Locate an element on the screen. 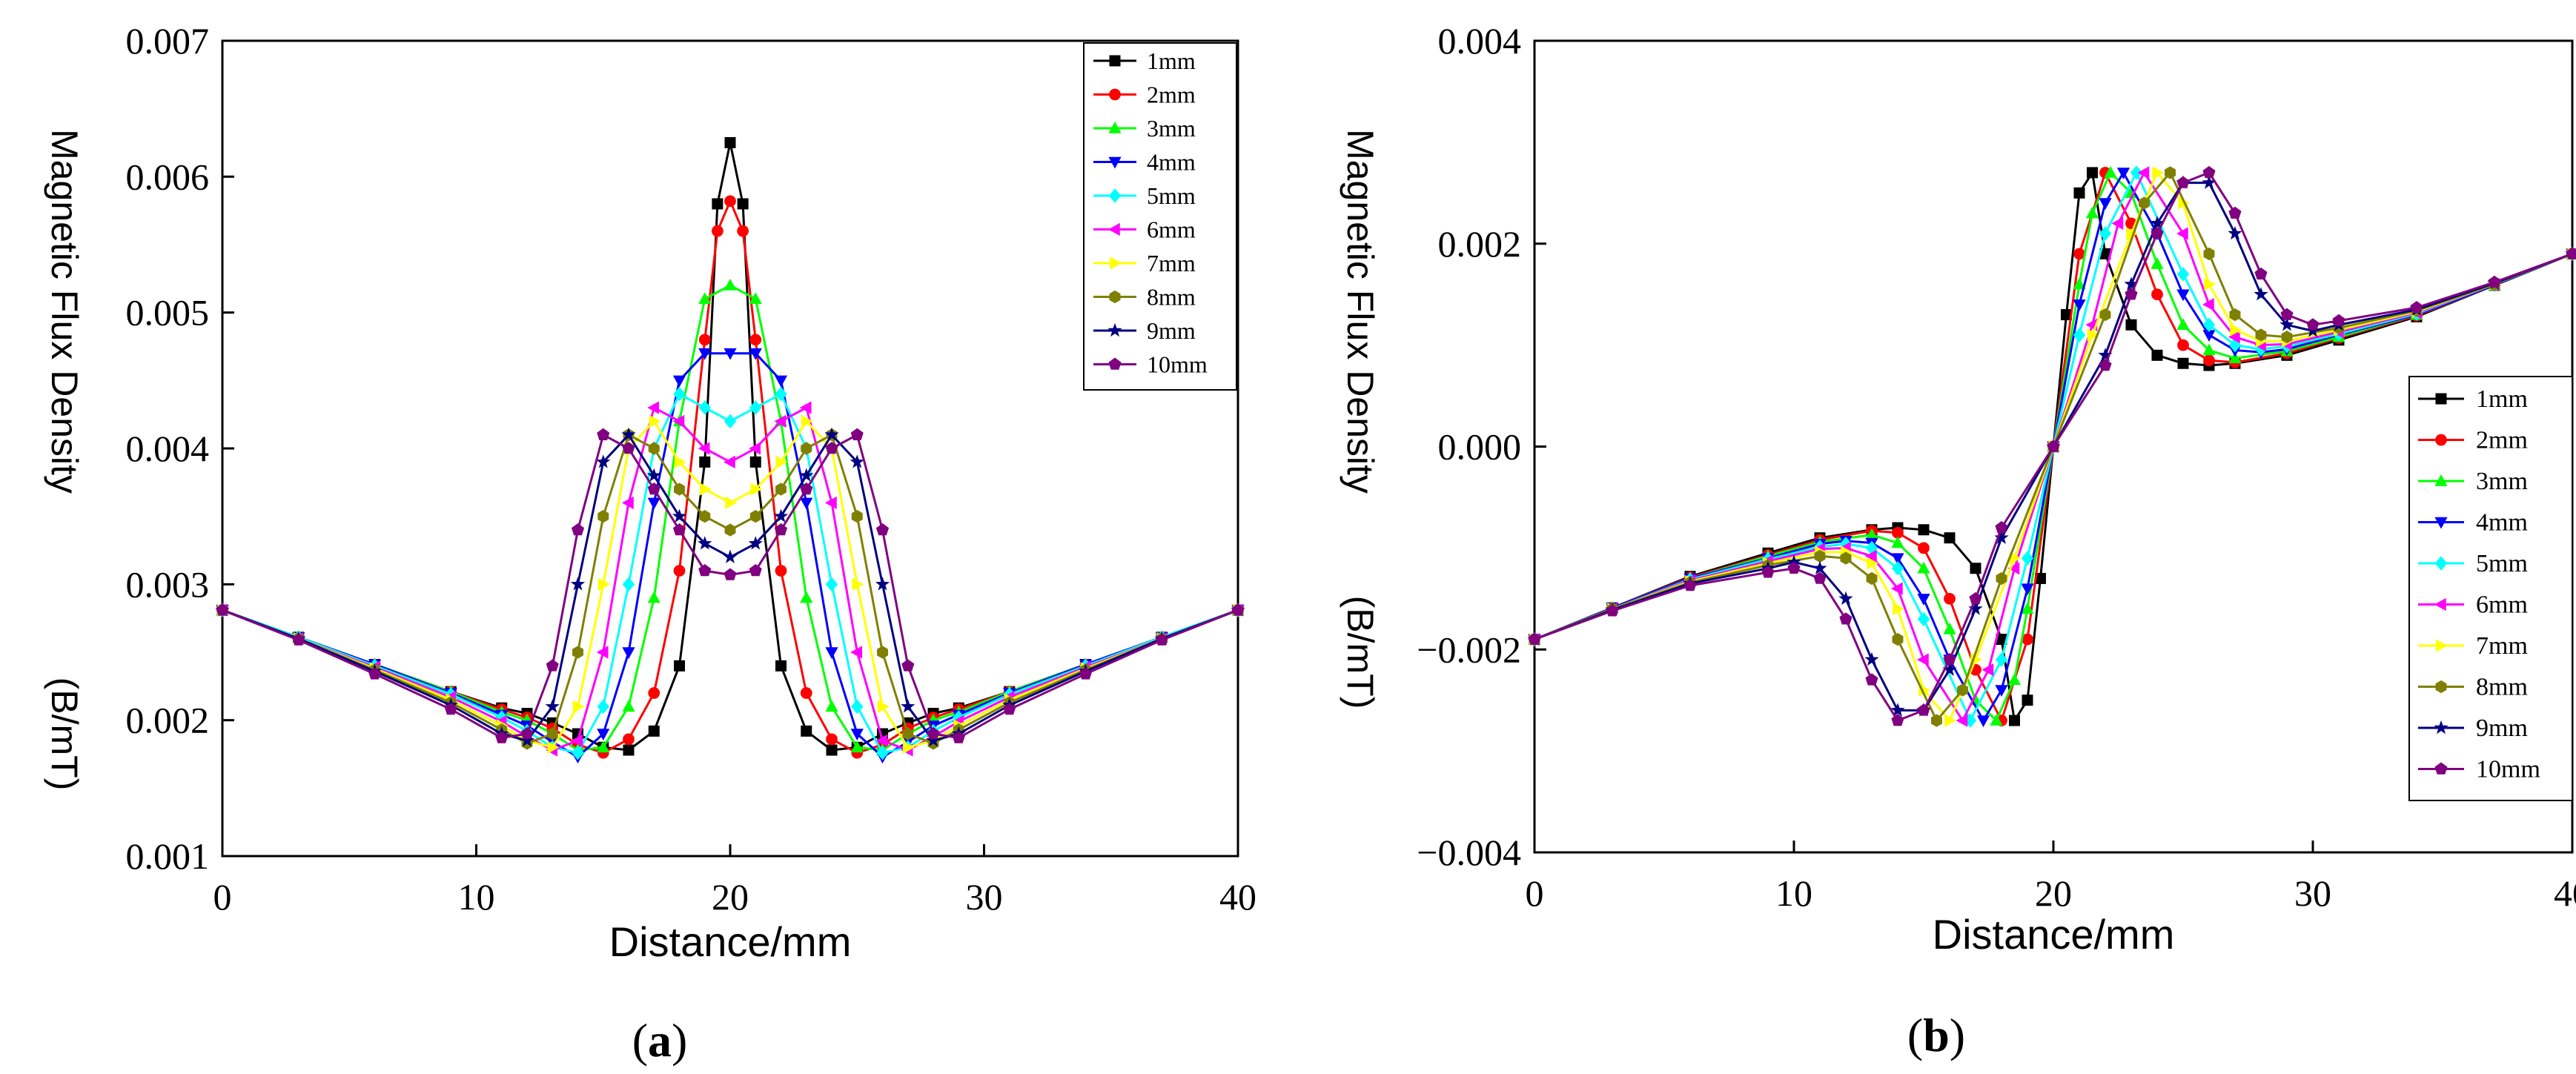 The height and width of the screenshot is (1074, 2576). panel-b-legend-entries: 1mm 2mm 3mm 4mm 5mm 6mm 7mm 8mm 9mm 10mm is located at coordinates (2479, 584).